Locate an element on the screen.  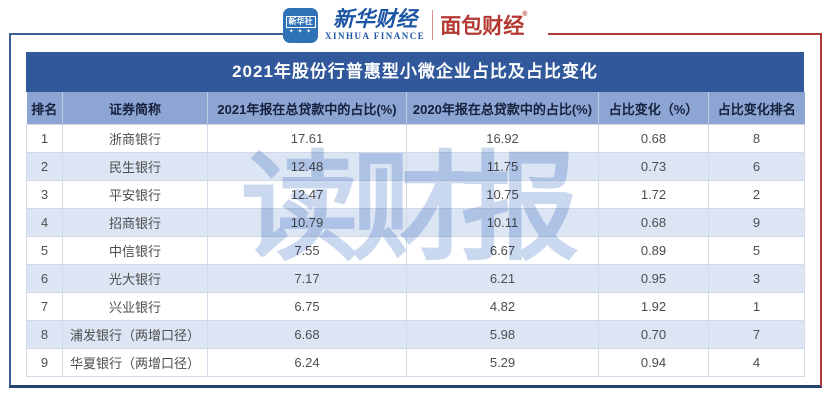
column-header: 占比变化（%） is located at coordinates (653, 108).